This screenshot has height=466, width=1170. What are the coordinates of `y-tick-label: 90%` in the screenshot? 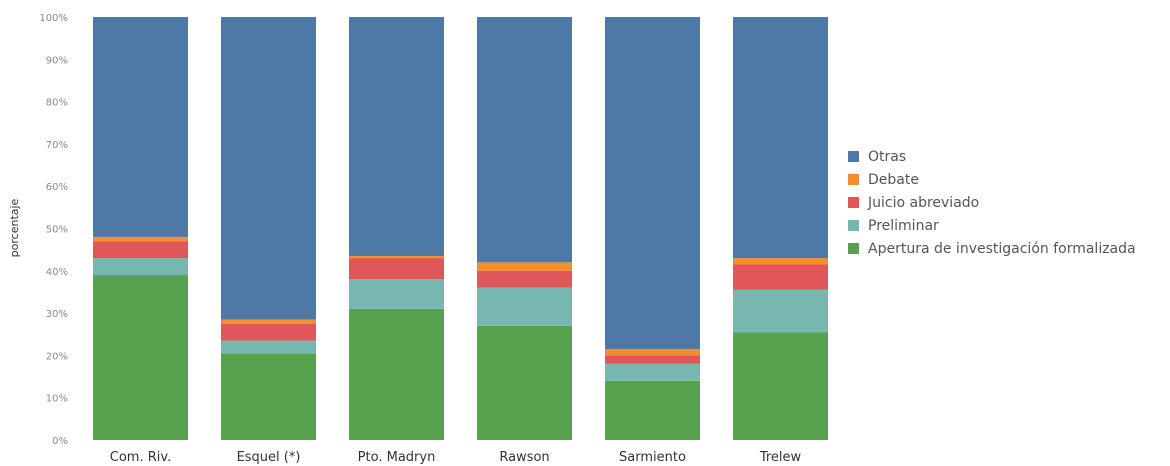 It's located at (57, 60).